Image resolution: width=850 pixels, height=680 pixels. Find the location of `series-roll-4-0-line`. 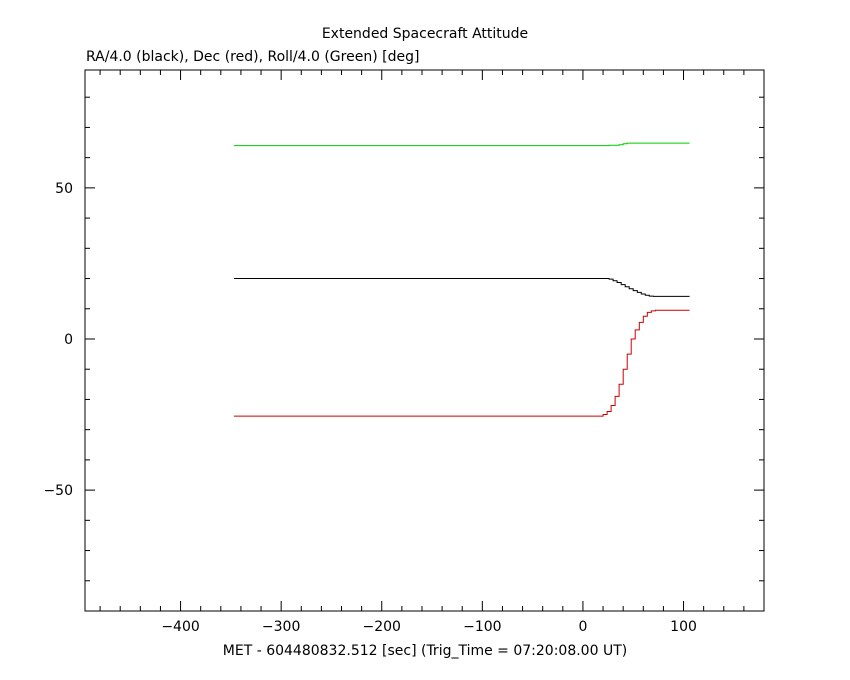

series-roll-4-0-line is located at coordinates (461, 144).